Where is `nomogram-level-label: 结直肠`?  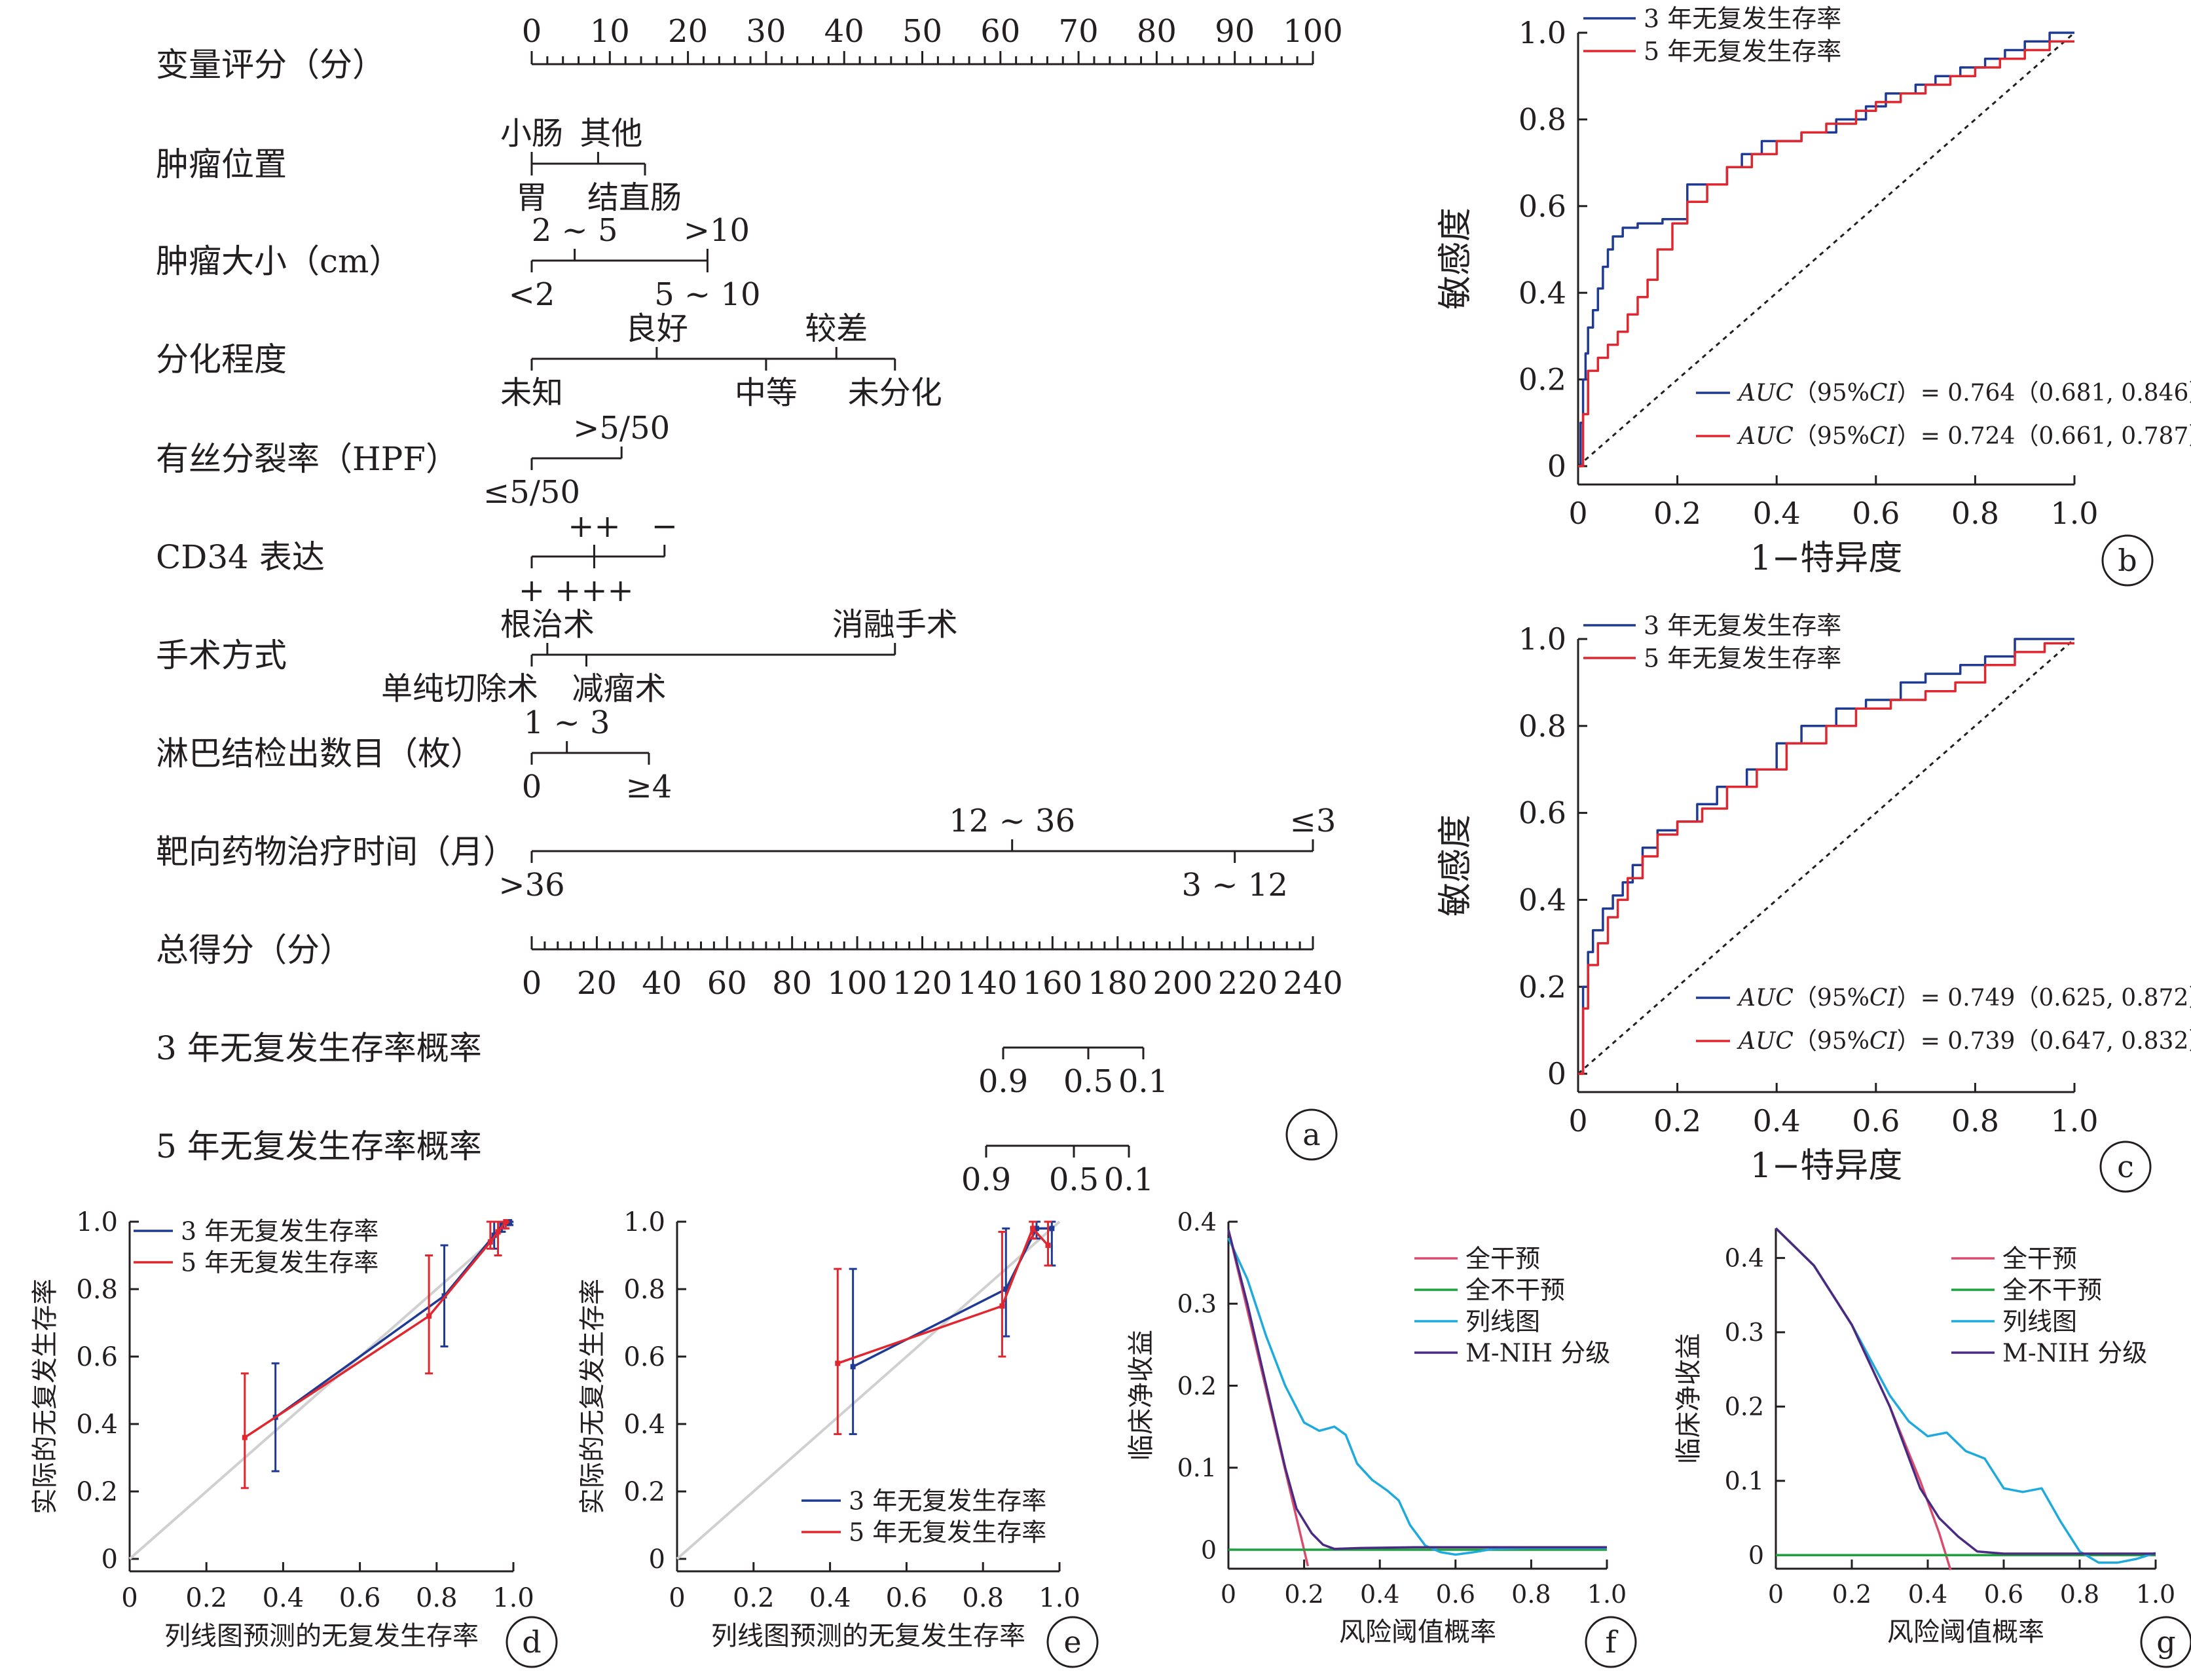 nomogram-level-label: 结直肠 is located at coordinates (635, 197).